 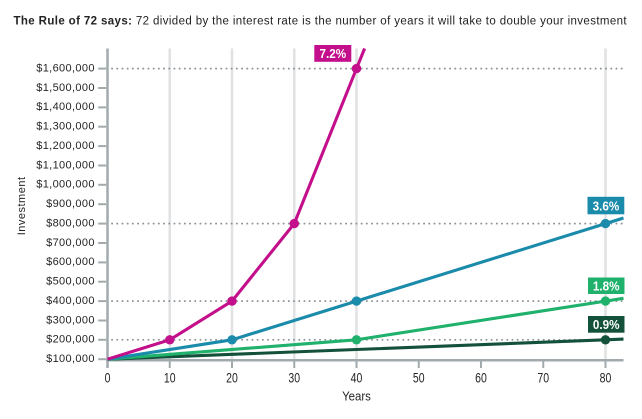 What do you see at coordinates (65, 165) in the screenshot?
I see `svg-text: $1,100,000` at bounding box center [65, 165].